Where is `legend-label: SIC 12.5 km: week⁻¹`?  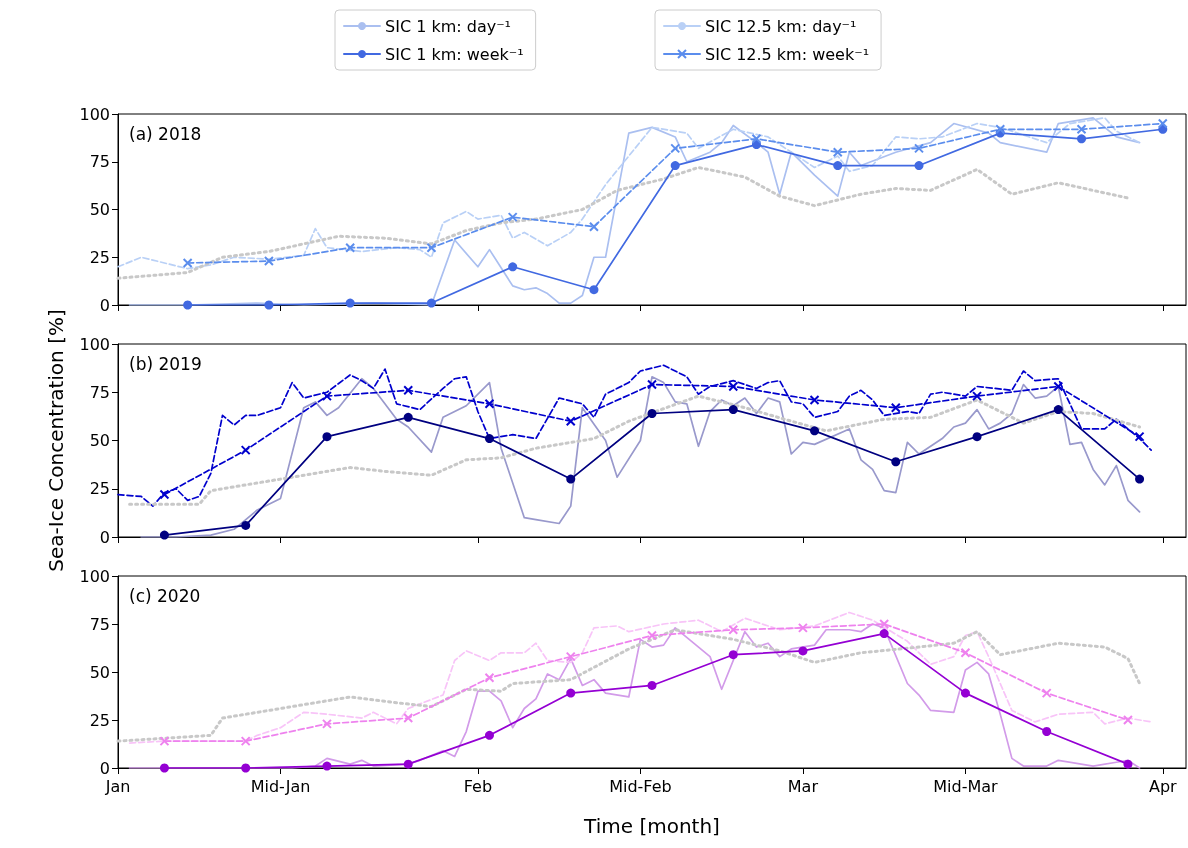
legend-label: SIC 12.5 km: week⁻¹ is located at coordinates (787, 54).